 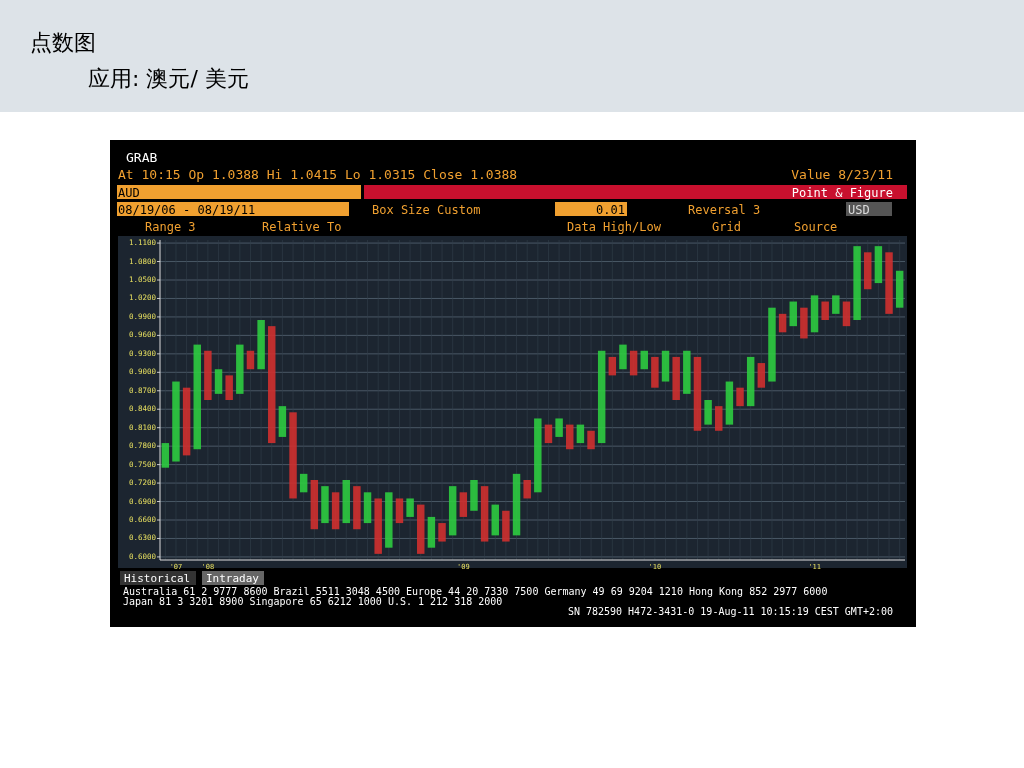 What do you see at coordinates (842, 193) in the screenshot?
I see `text: Point & Figure` at bounding box center [842, 193].